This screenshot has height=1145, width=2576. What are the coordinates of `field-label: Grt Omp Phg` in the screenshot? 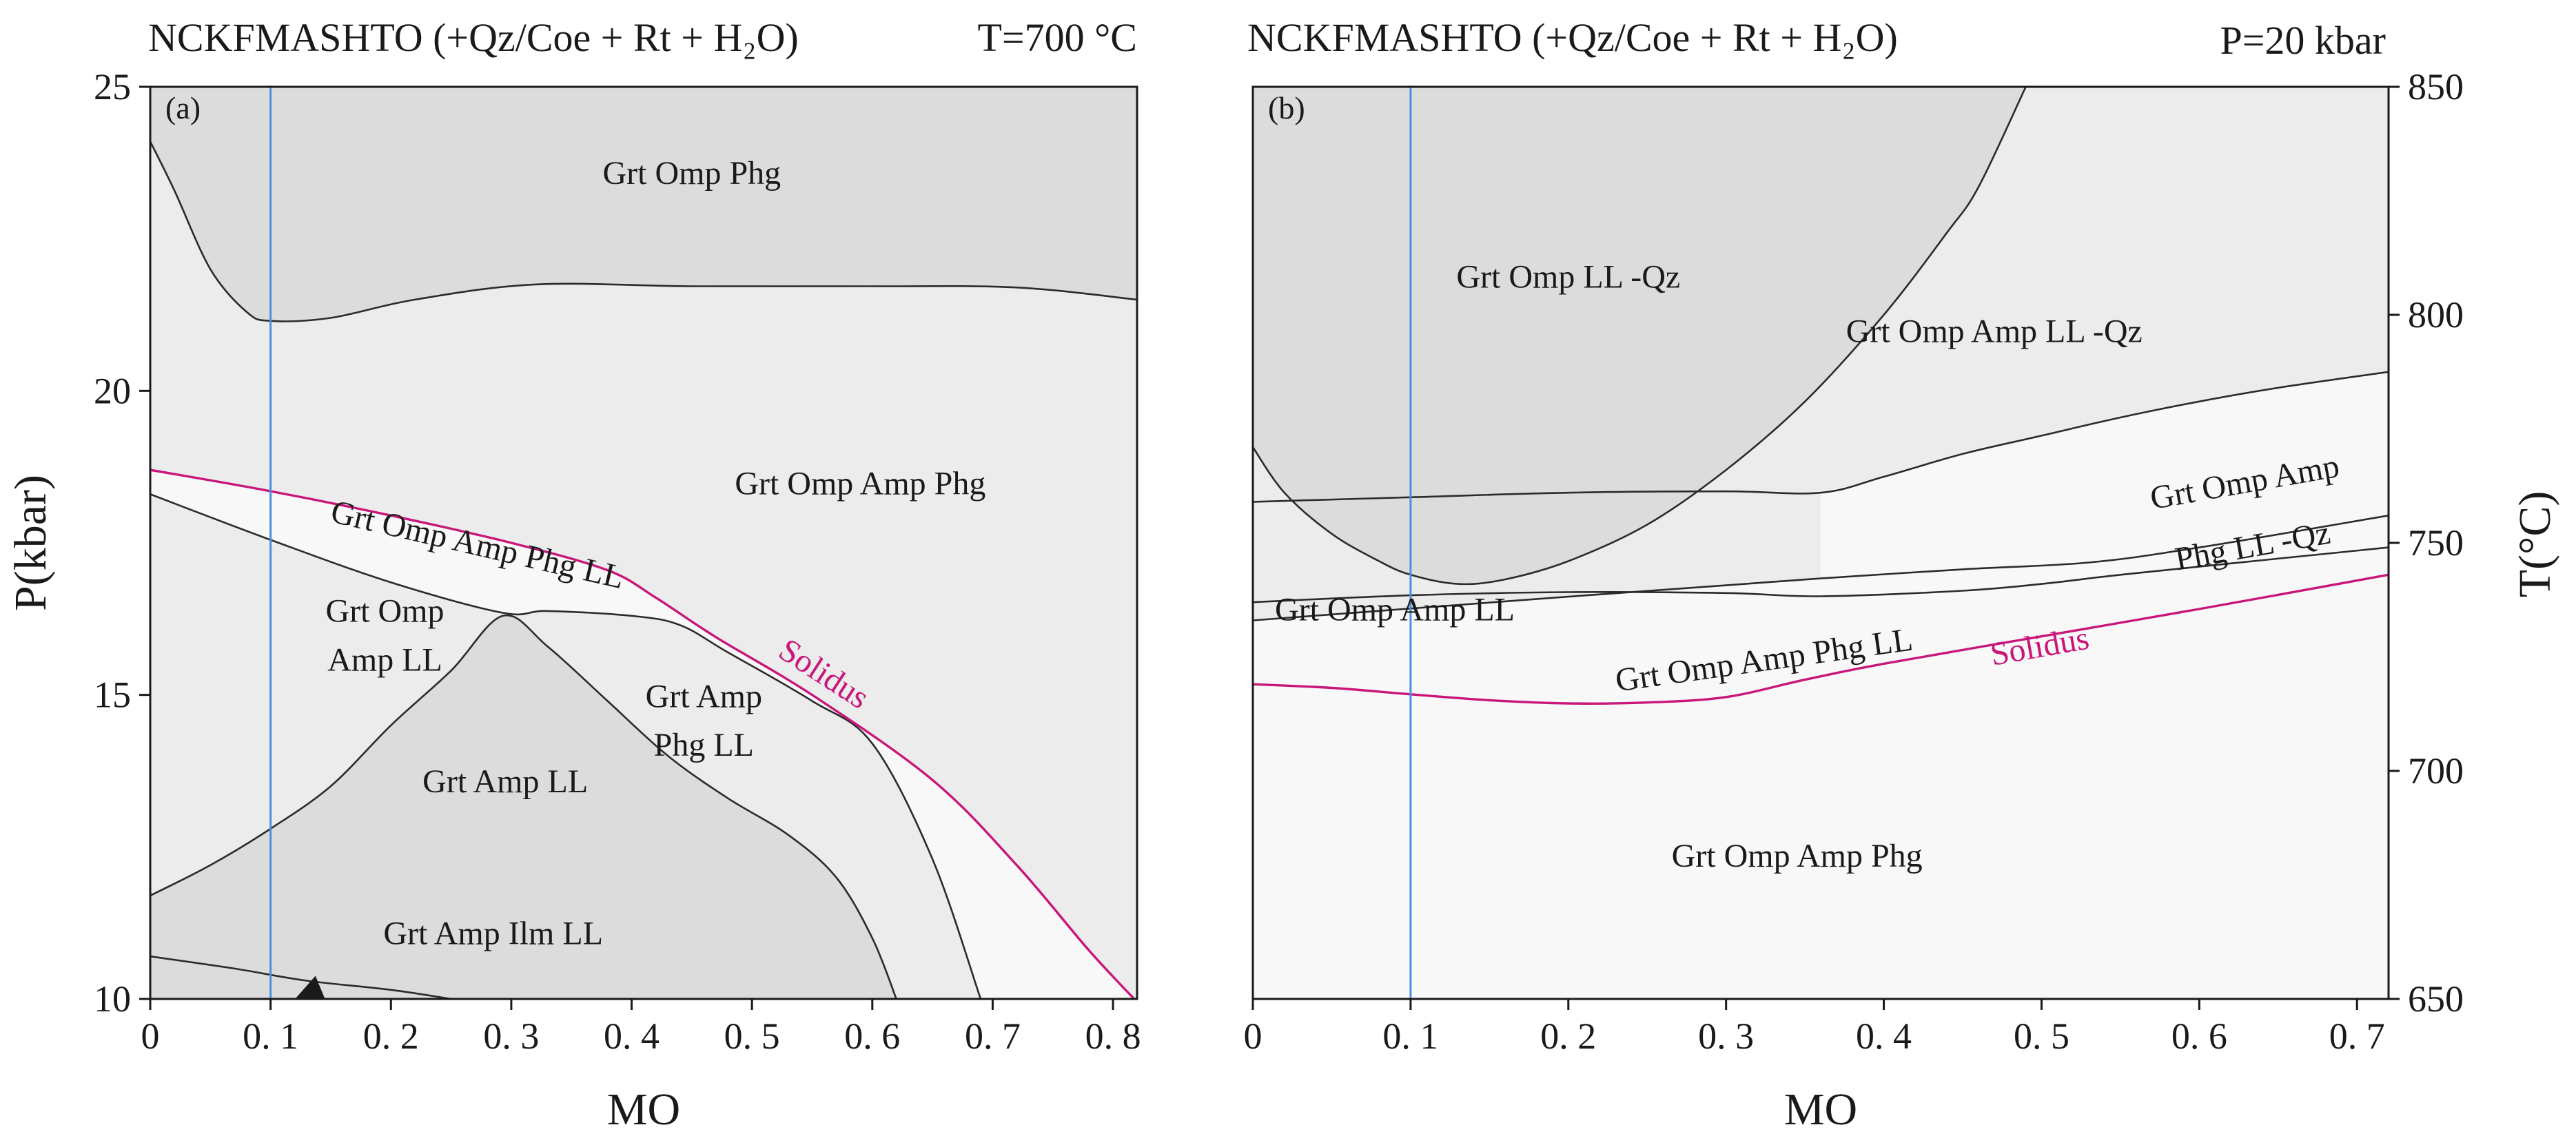 It's located at (692, 173).